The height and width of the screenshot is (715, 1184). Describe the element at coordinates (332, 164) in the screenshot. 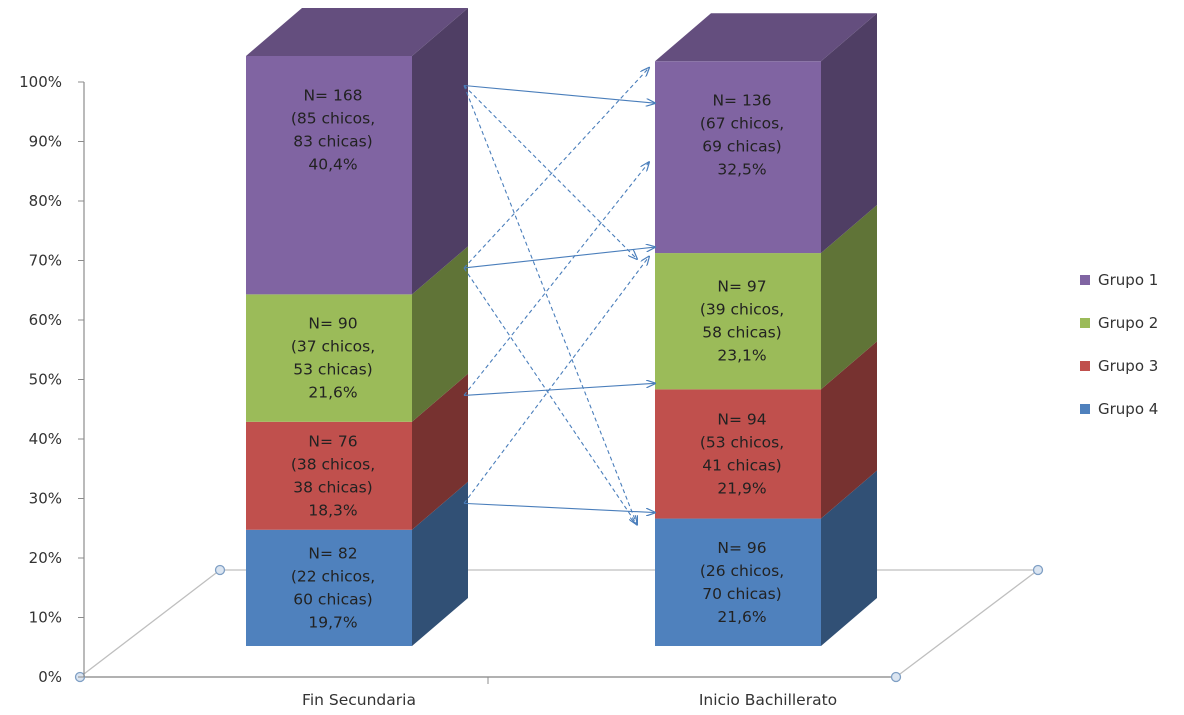

I see `segment-label-line: 40,4%` at that location.